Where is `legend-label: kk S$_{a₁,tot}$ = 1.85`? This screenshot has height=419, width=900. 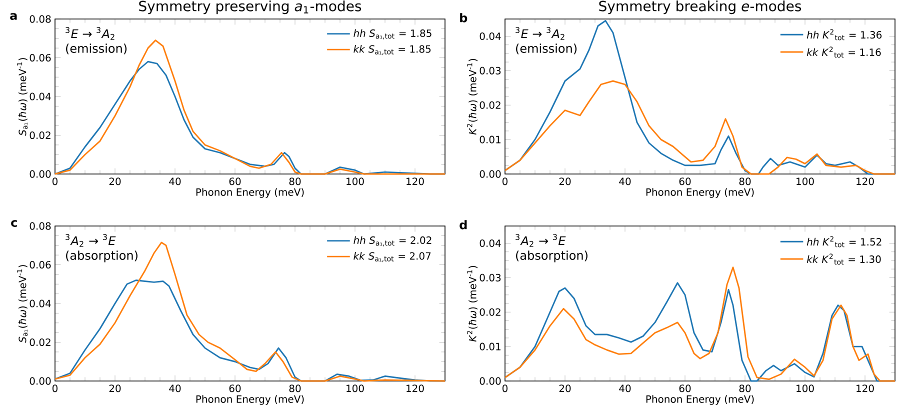 legend-label: kk S$_{a₁,tot}$ = 1.85 is located at coordinates (392, 50).